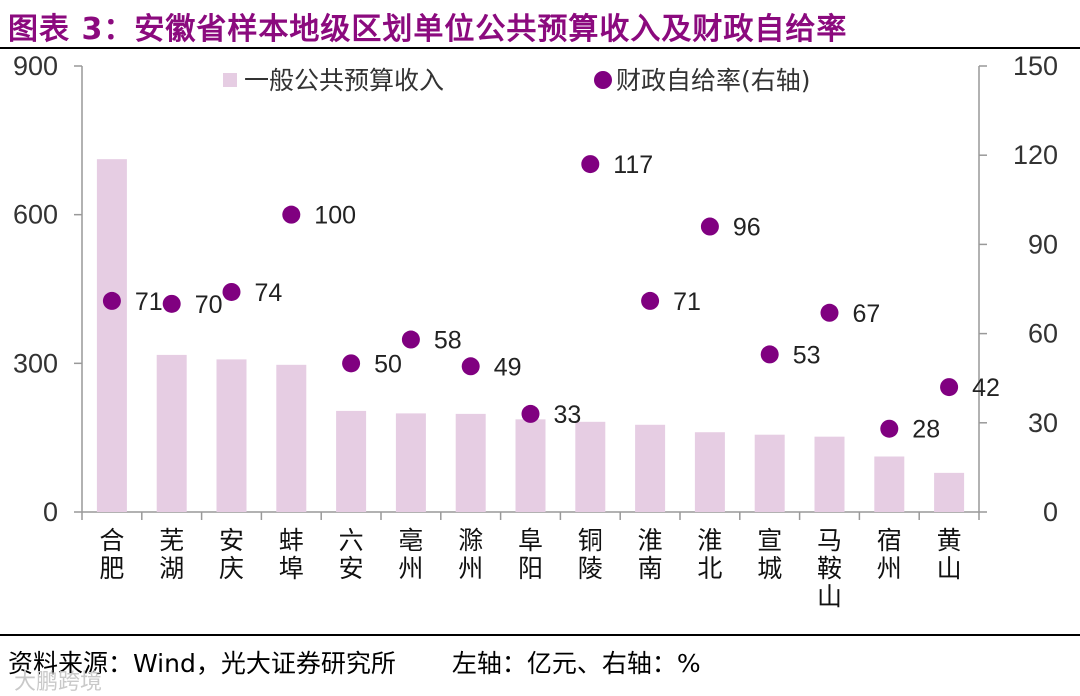 The height and width of the screenshot is (696, 1080). What do you see at coordinates (1043, 423) in the screenshot?
I see `right-tick-label: 30` at bounding box center [1043, 423].